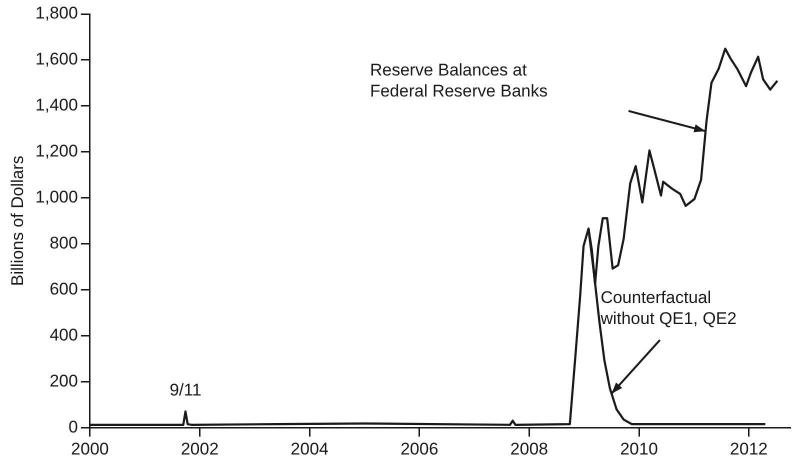  I want to click on y-tick-label: 1,600, so click(56, 59).